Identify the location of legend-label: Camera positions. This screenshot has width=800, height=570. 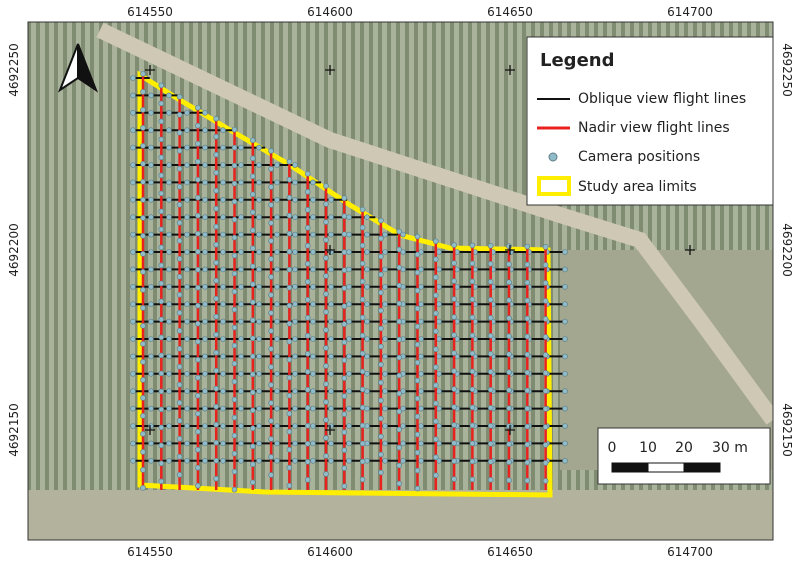
(639, 157).